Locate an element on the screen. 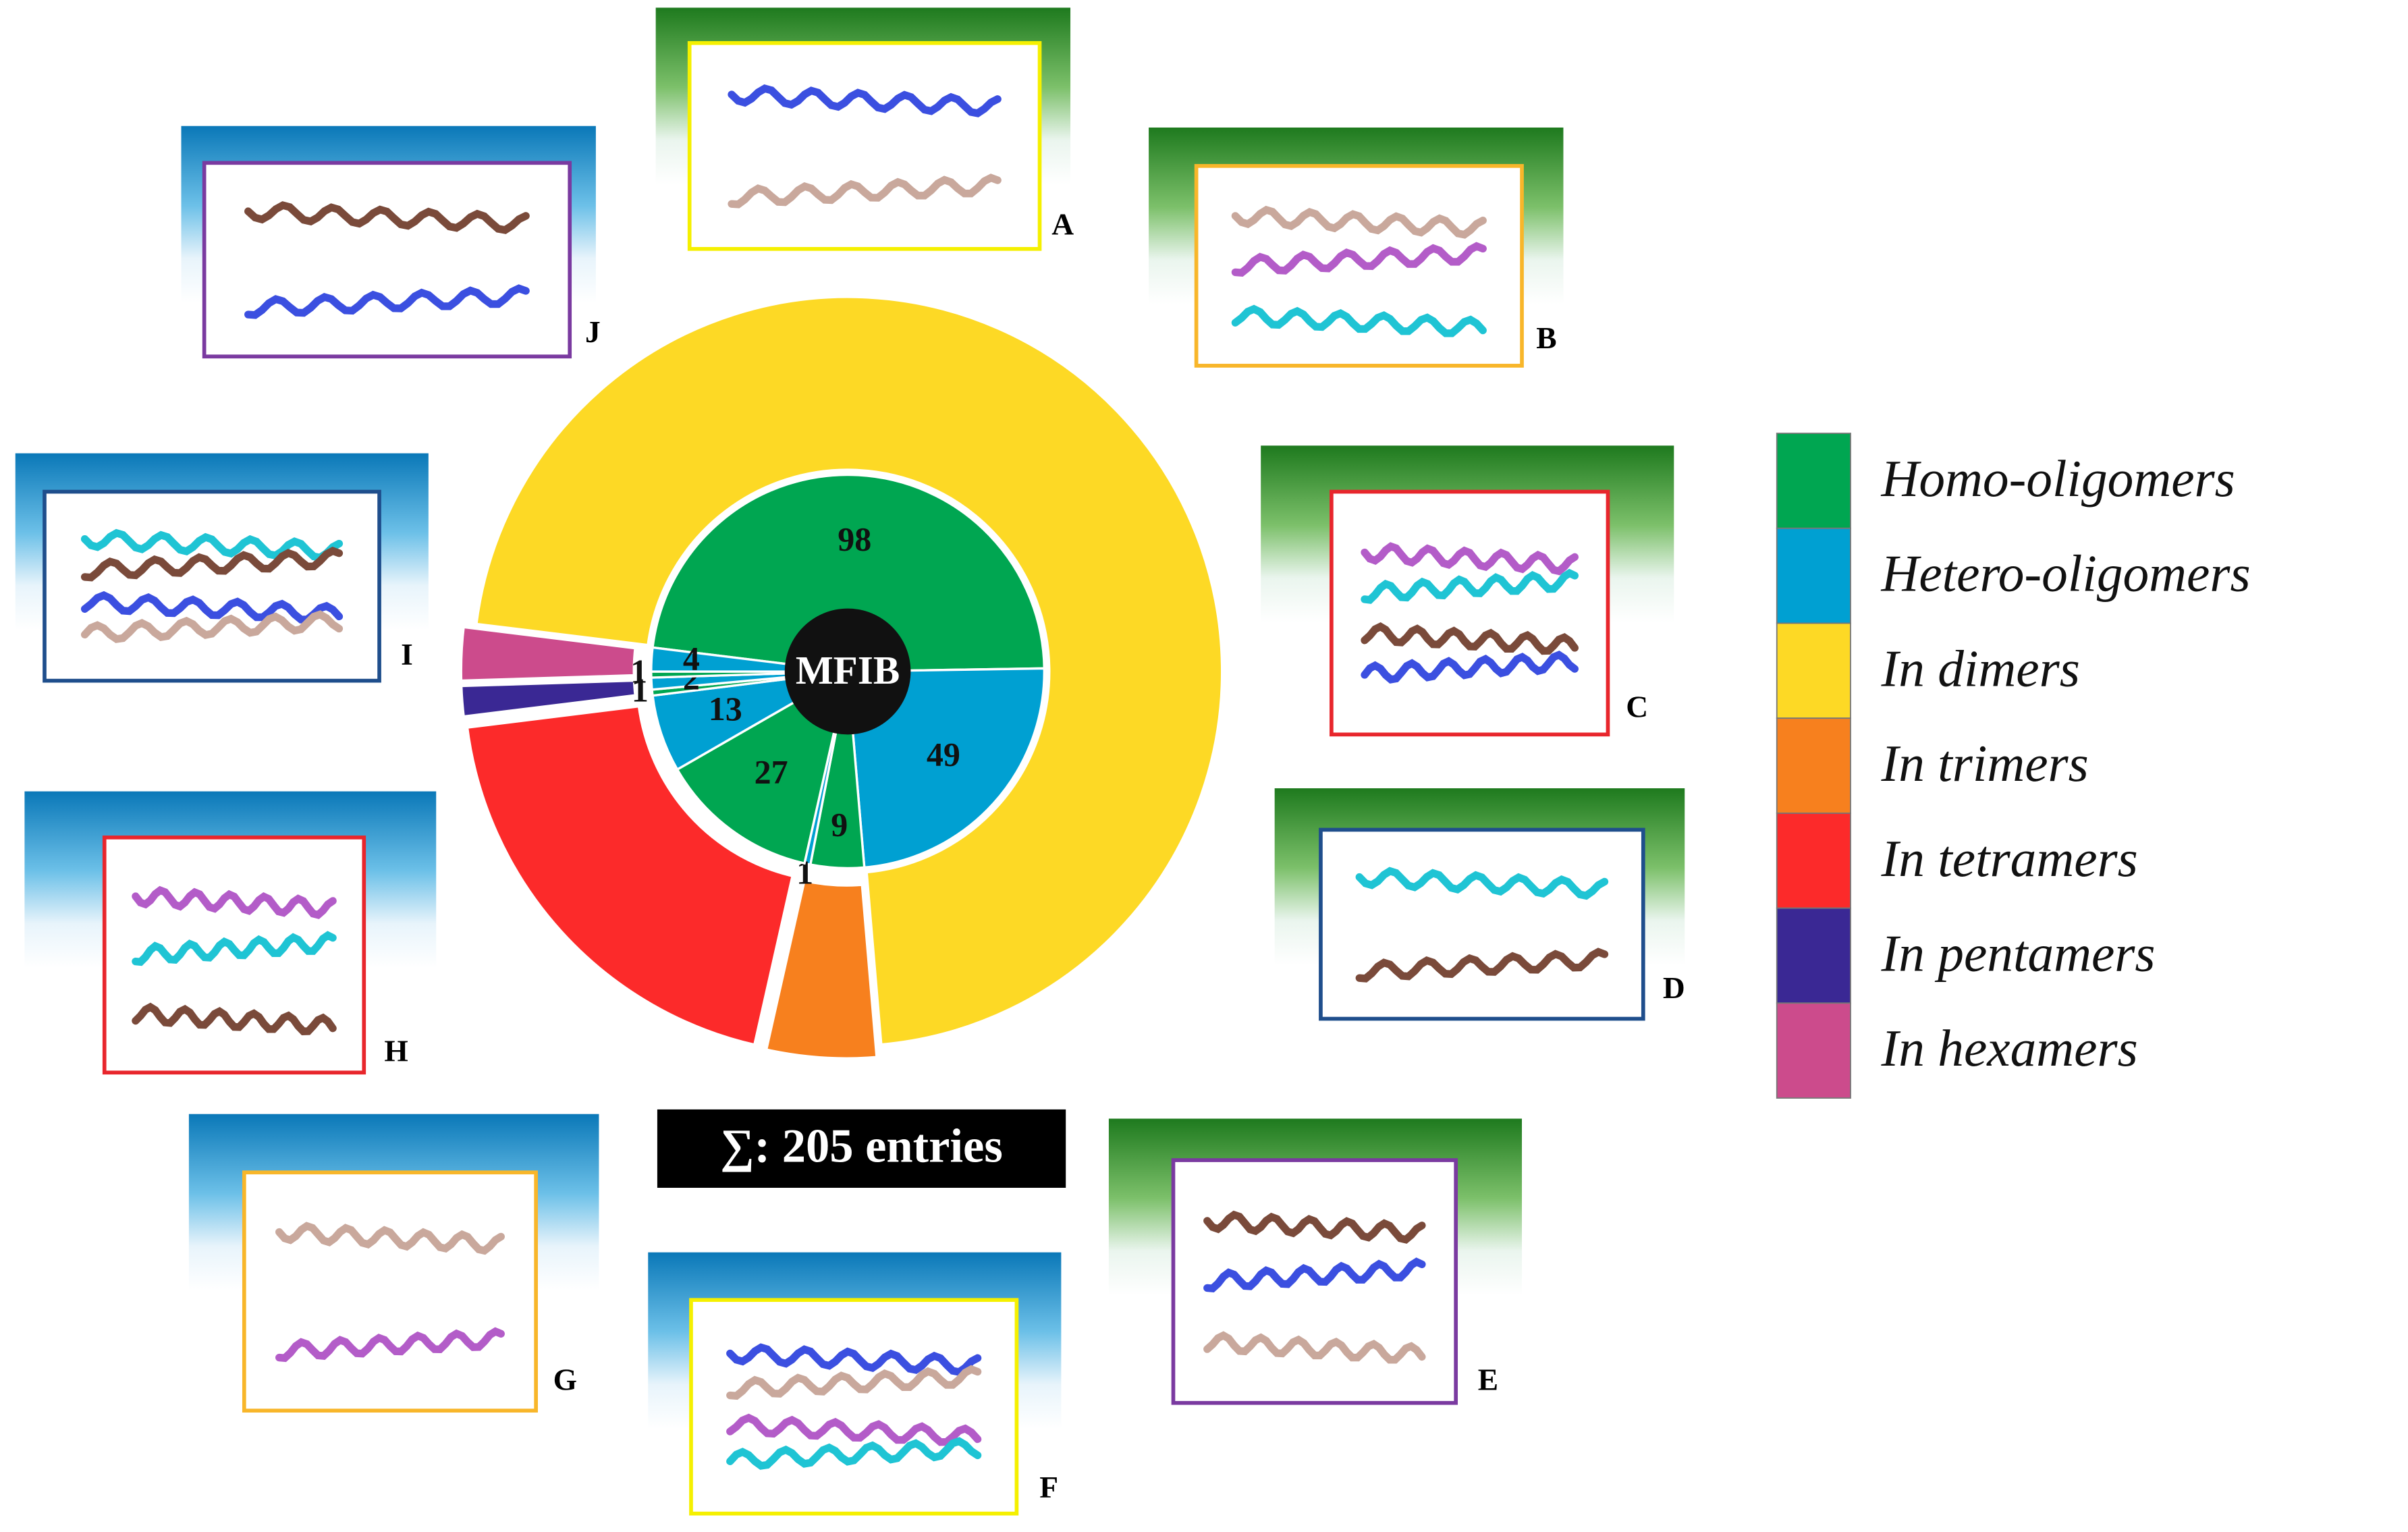 This screenshot has width=2408, height=1532. panel-label: A is located at coordinates (1062, 224).